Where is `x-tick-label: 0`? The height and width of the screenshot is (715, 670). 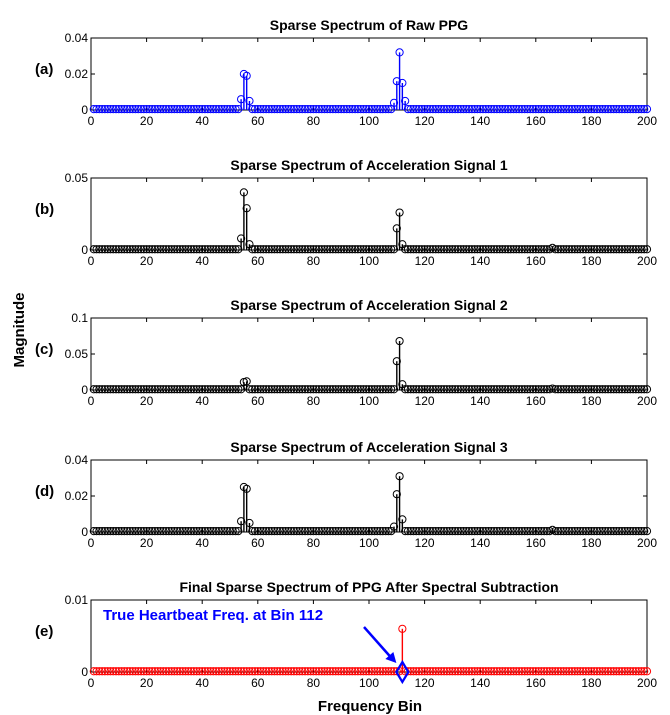 x-tick-label: 0 is located at coordinates (91, 683).